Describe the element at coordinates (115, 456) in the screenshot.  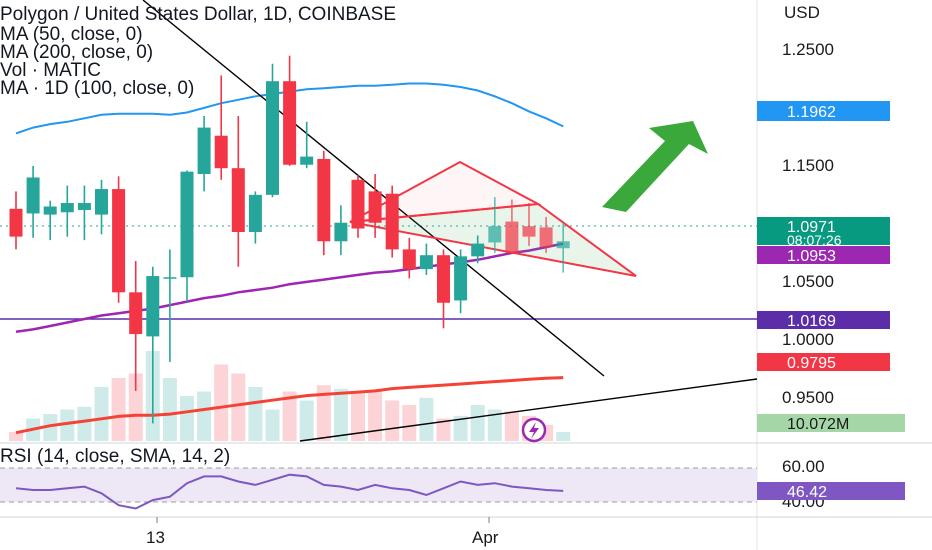
I see `rsi-legend: RSI (14, close, SMA, 14, 2)` at that location.